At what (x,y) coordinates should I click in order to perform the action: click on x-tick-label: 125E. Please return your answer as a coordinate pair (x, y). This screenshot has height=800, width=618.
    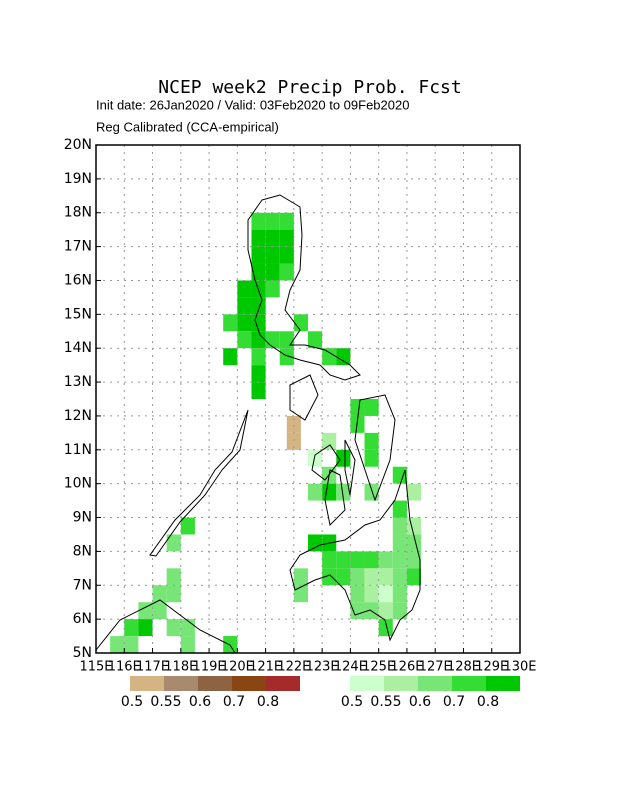
    Looking at the image, I should click on (378, 667).